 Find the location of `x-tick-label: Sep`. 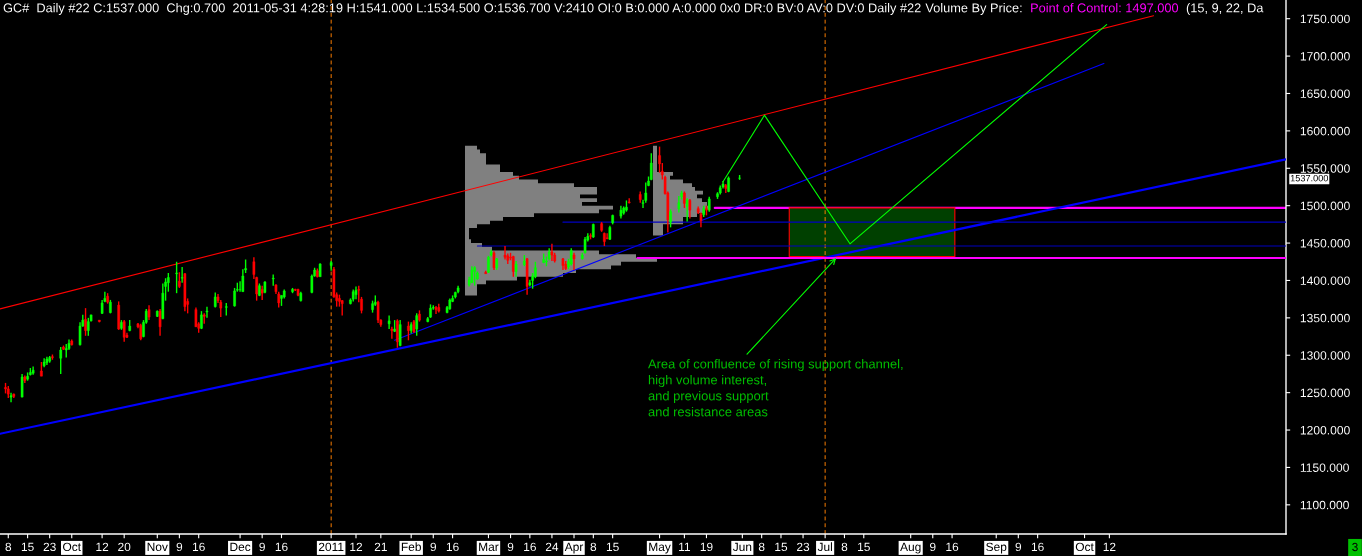

x-tick-label: Sep is located at coordinates (996, 548).